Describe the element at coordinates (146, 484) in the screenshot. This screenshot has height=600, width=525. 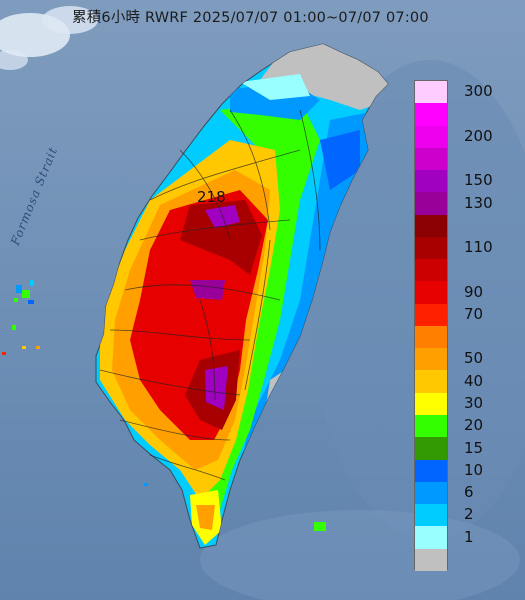
I see `small-island` at that location.